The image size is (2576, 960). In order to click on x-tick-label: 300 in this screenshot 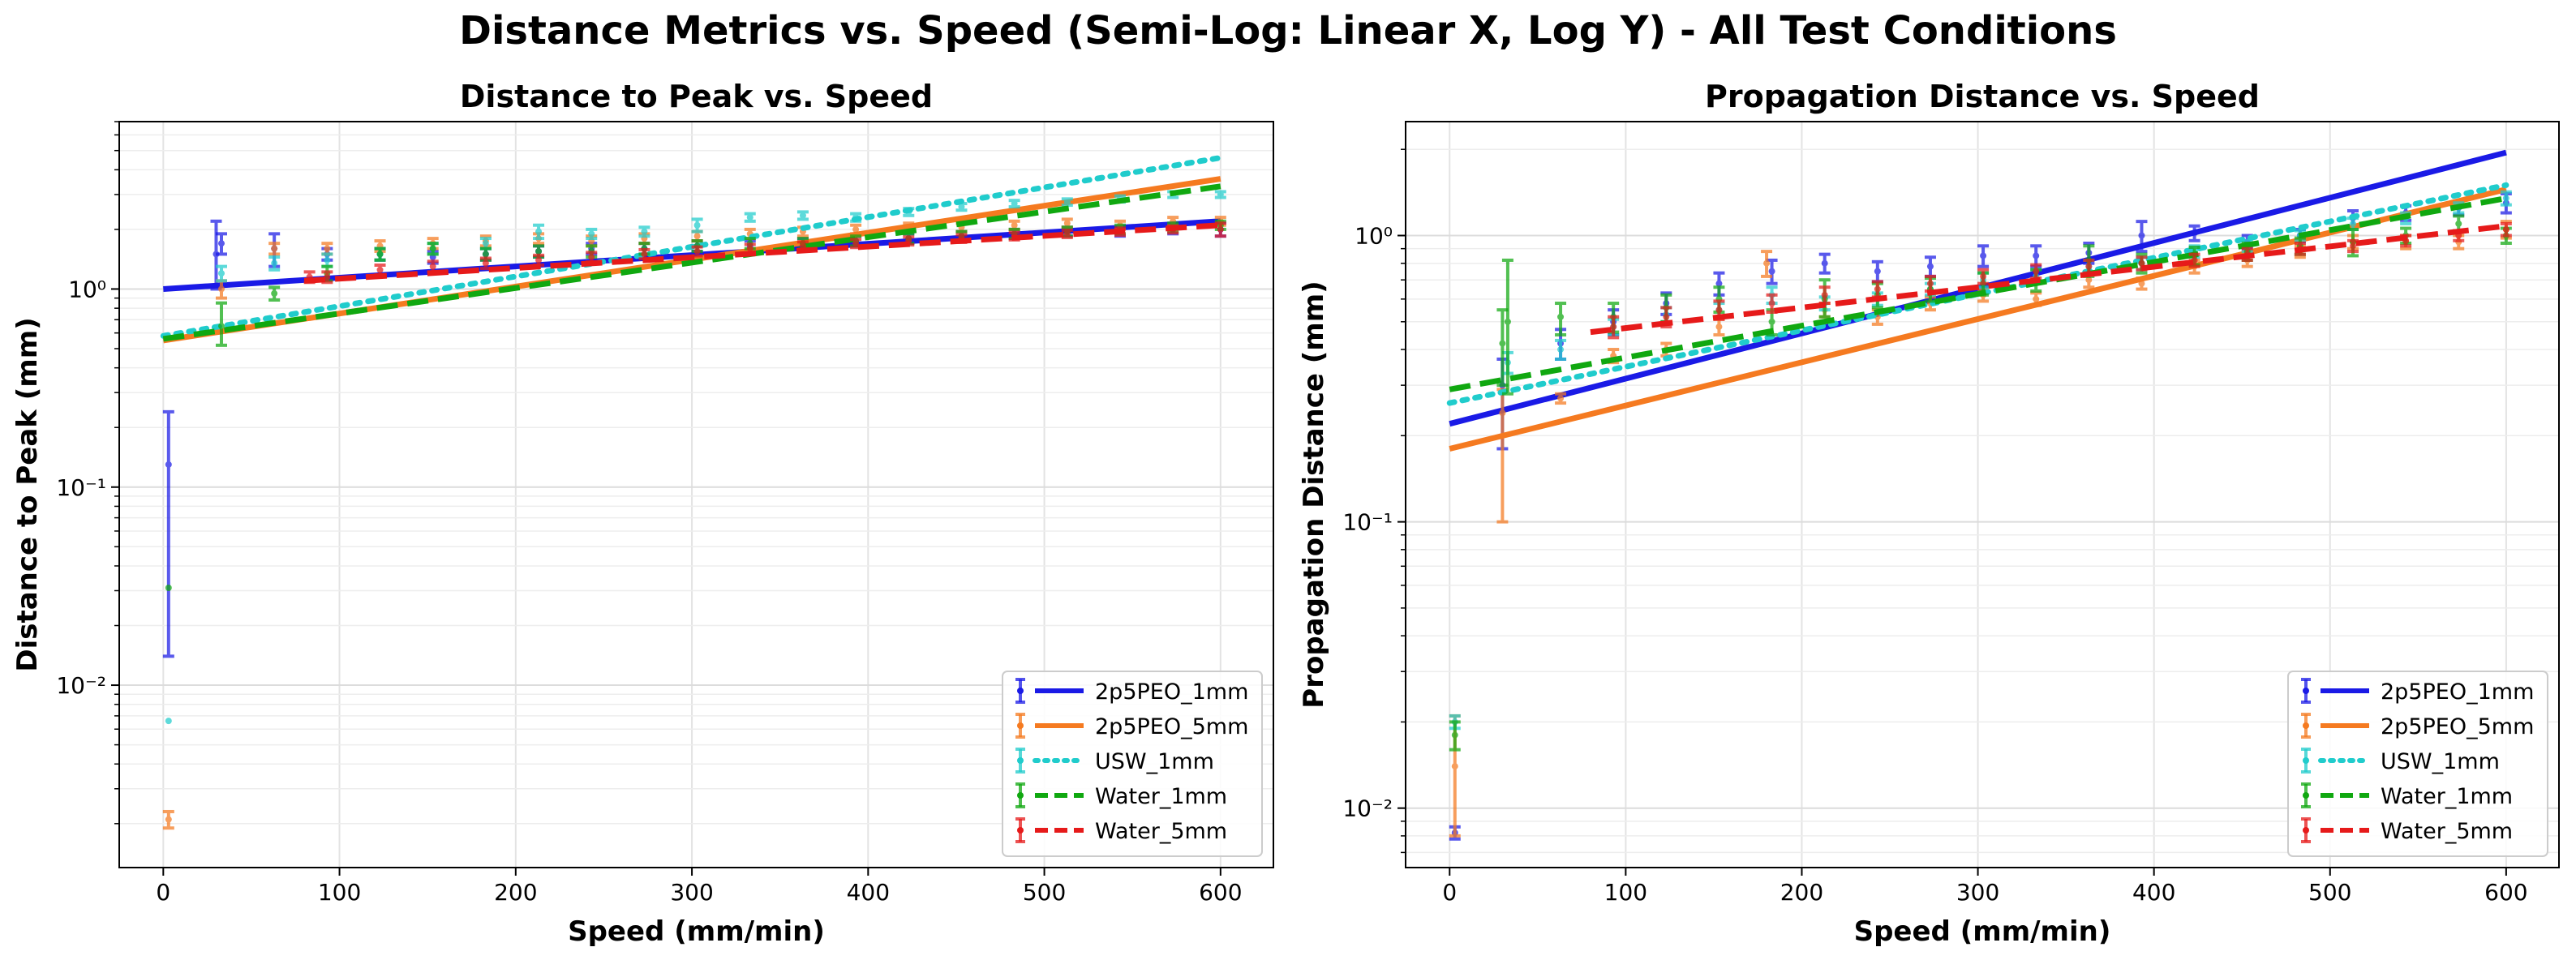, I will do `click(1977, 892)`.